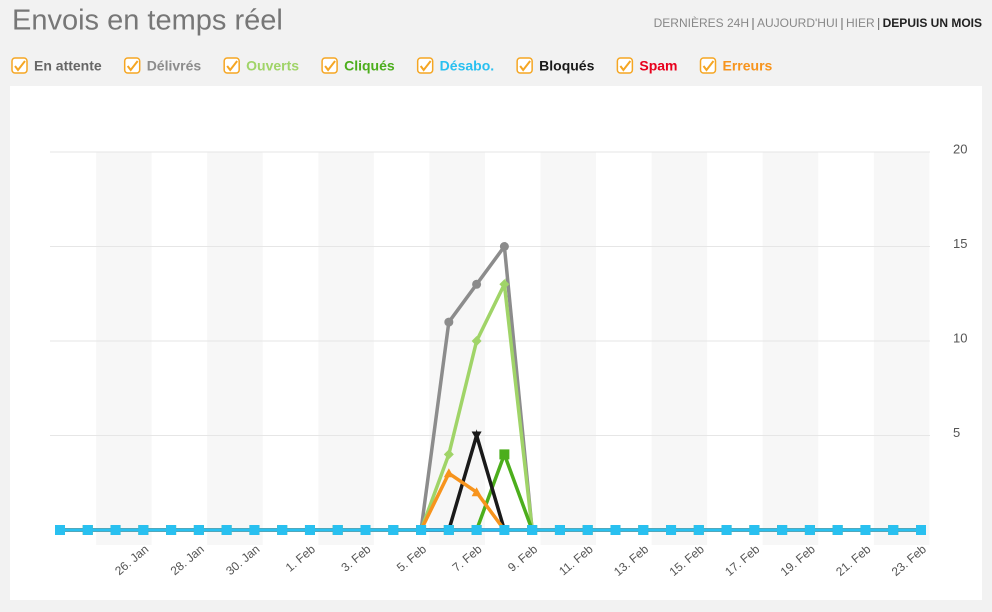  I want to click on legend-item: Spam, so click(647, 65).